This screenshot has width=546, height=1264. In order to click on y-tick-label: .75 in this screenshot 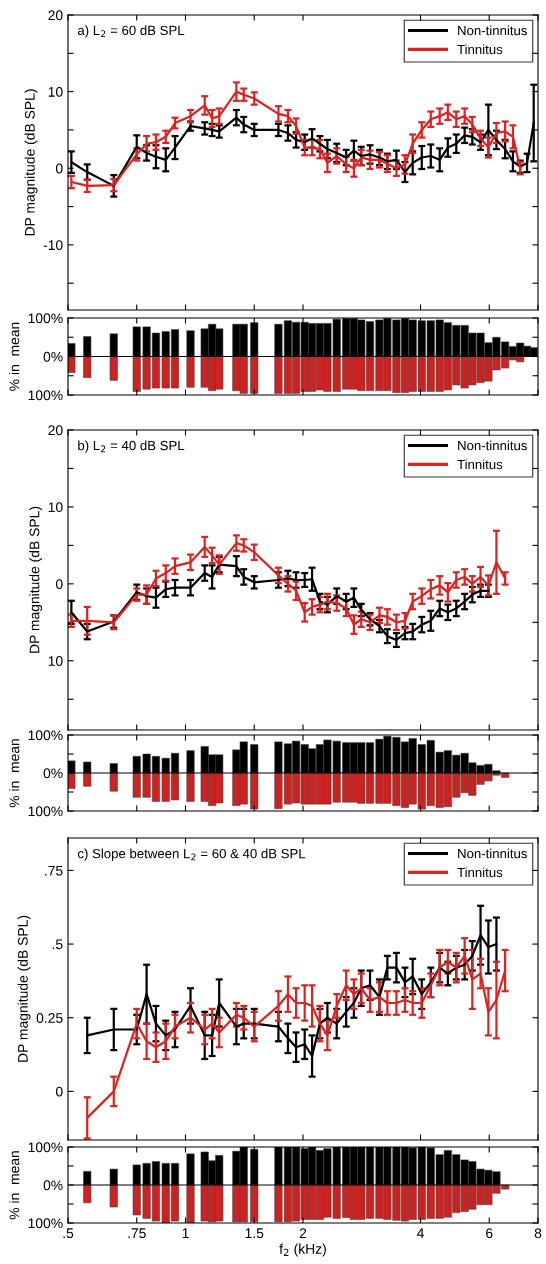, I will do `click(54, 870)`.